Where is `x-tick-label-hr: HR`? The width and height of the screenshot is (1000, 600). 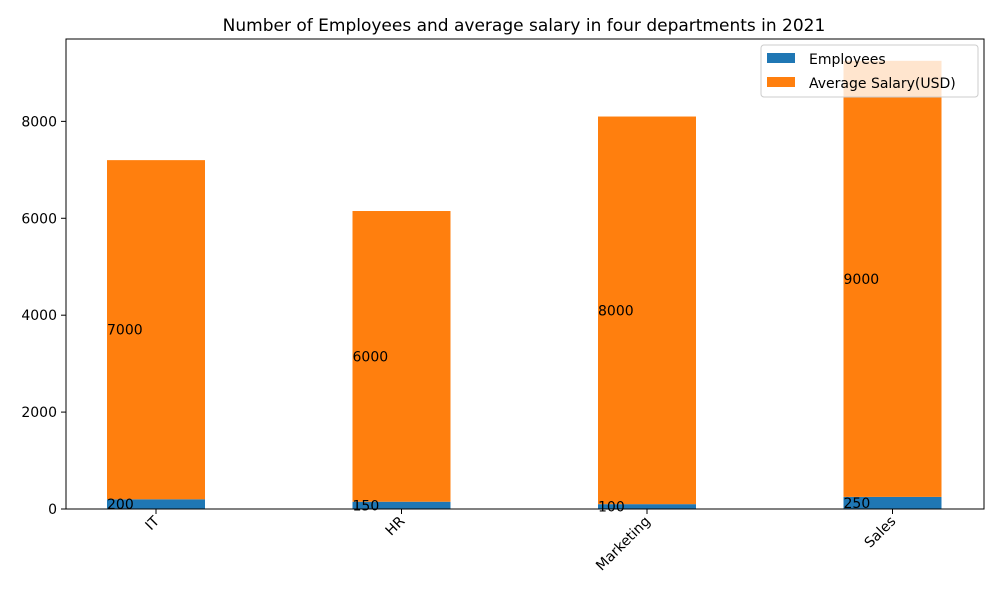
x-tick-label-hr: HR is located at coordinates (396, 526).